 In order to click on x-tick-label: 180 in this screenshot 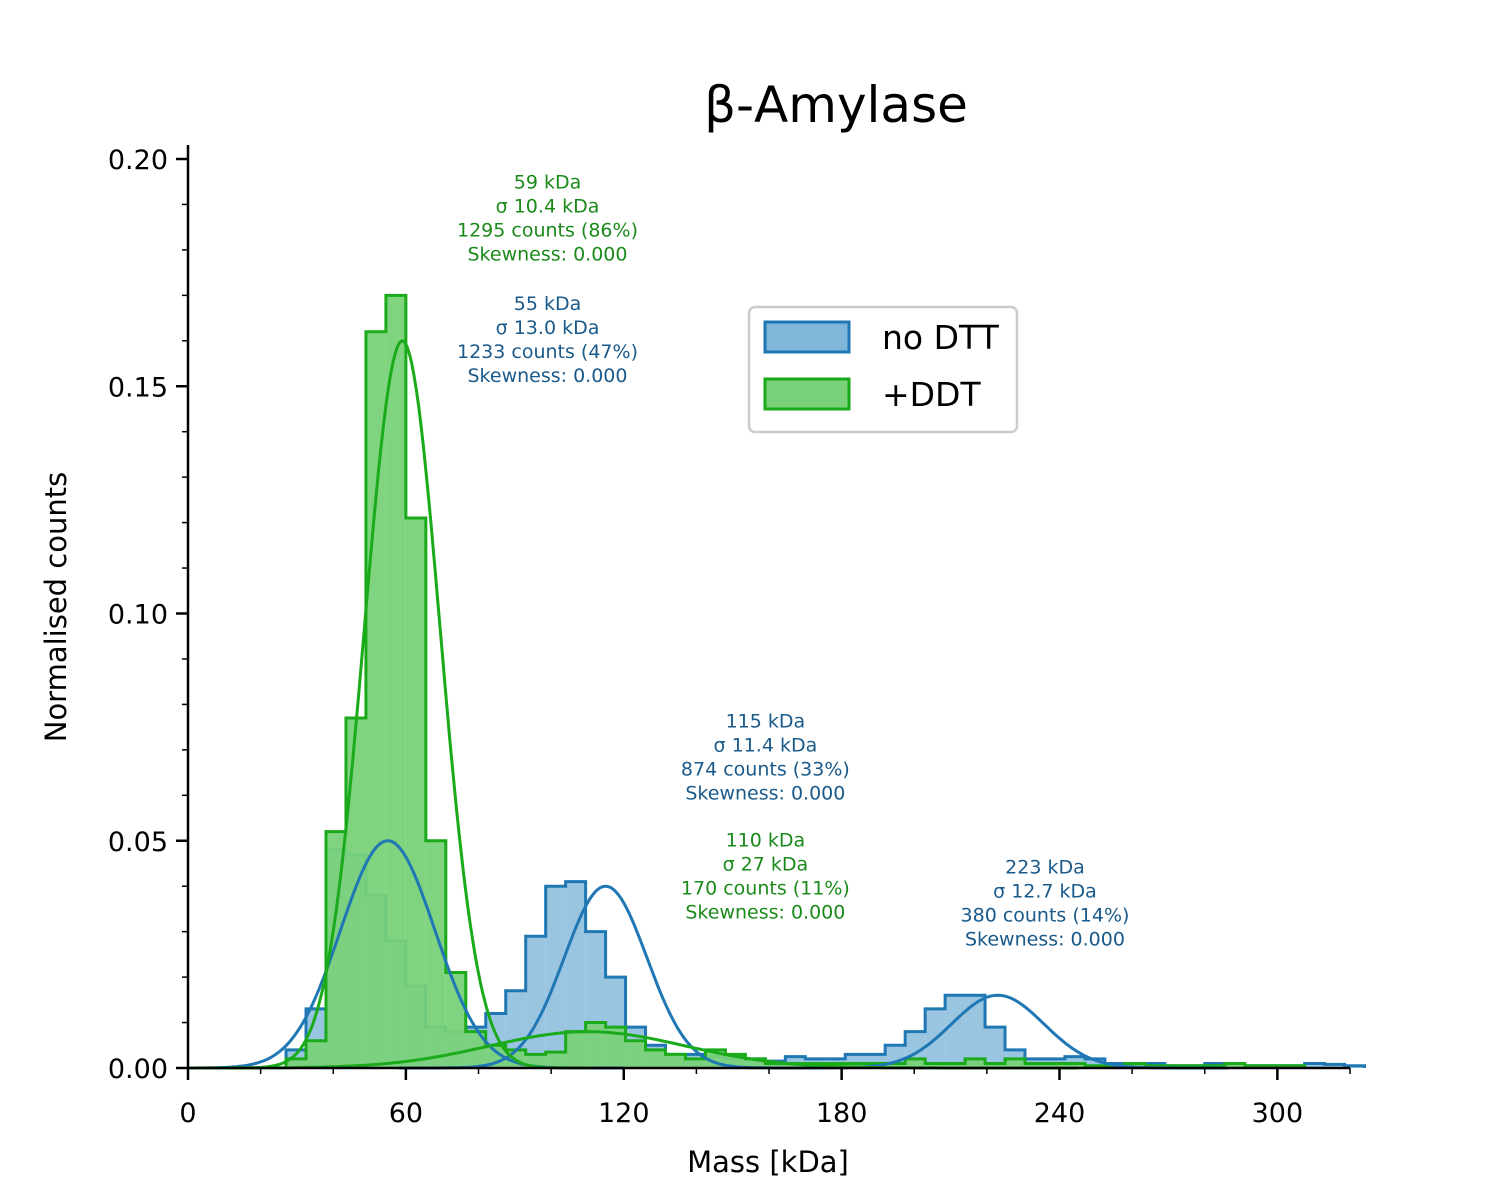, I will do `click(842, 1113)`.